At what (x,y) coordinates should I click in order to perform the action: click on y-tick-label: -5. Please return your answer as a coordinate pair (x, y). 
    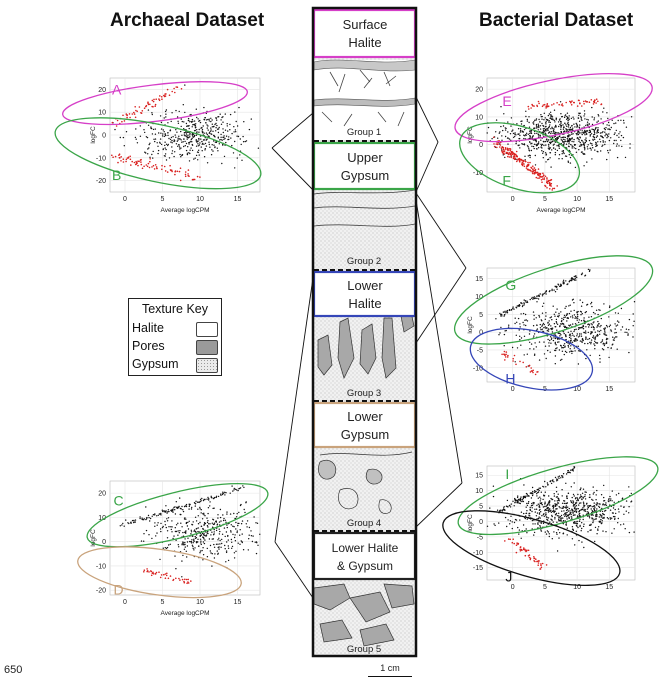
    Looking at the image, I should click on (480, 537).